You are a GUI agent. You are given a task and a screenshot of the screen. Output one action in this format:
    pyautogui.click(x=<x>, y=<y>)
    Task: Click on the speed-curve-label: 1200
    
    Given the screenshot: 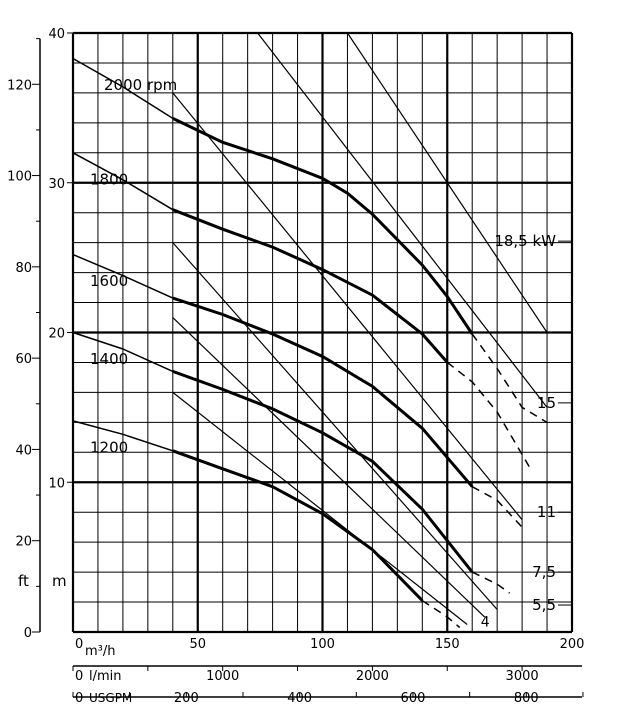 What is the action you would take?
    pyautogui.click(x=109, y=447)
    